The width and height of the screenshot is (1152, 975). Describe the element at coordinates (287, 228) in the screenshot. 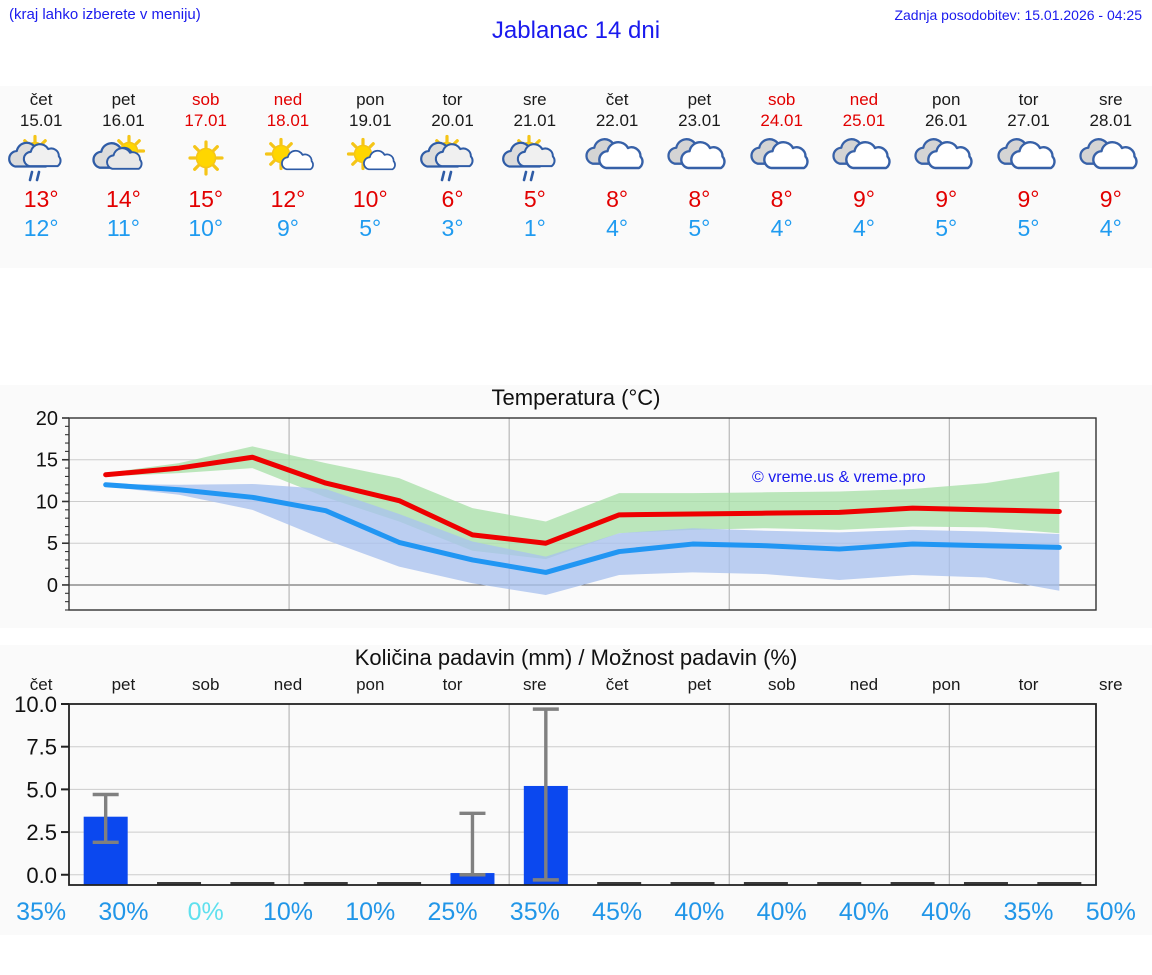

I see `day-temp-min: 9°` at that location.